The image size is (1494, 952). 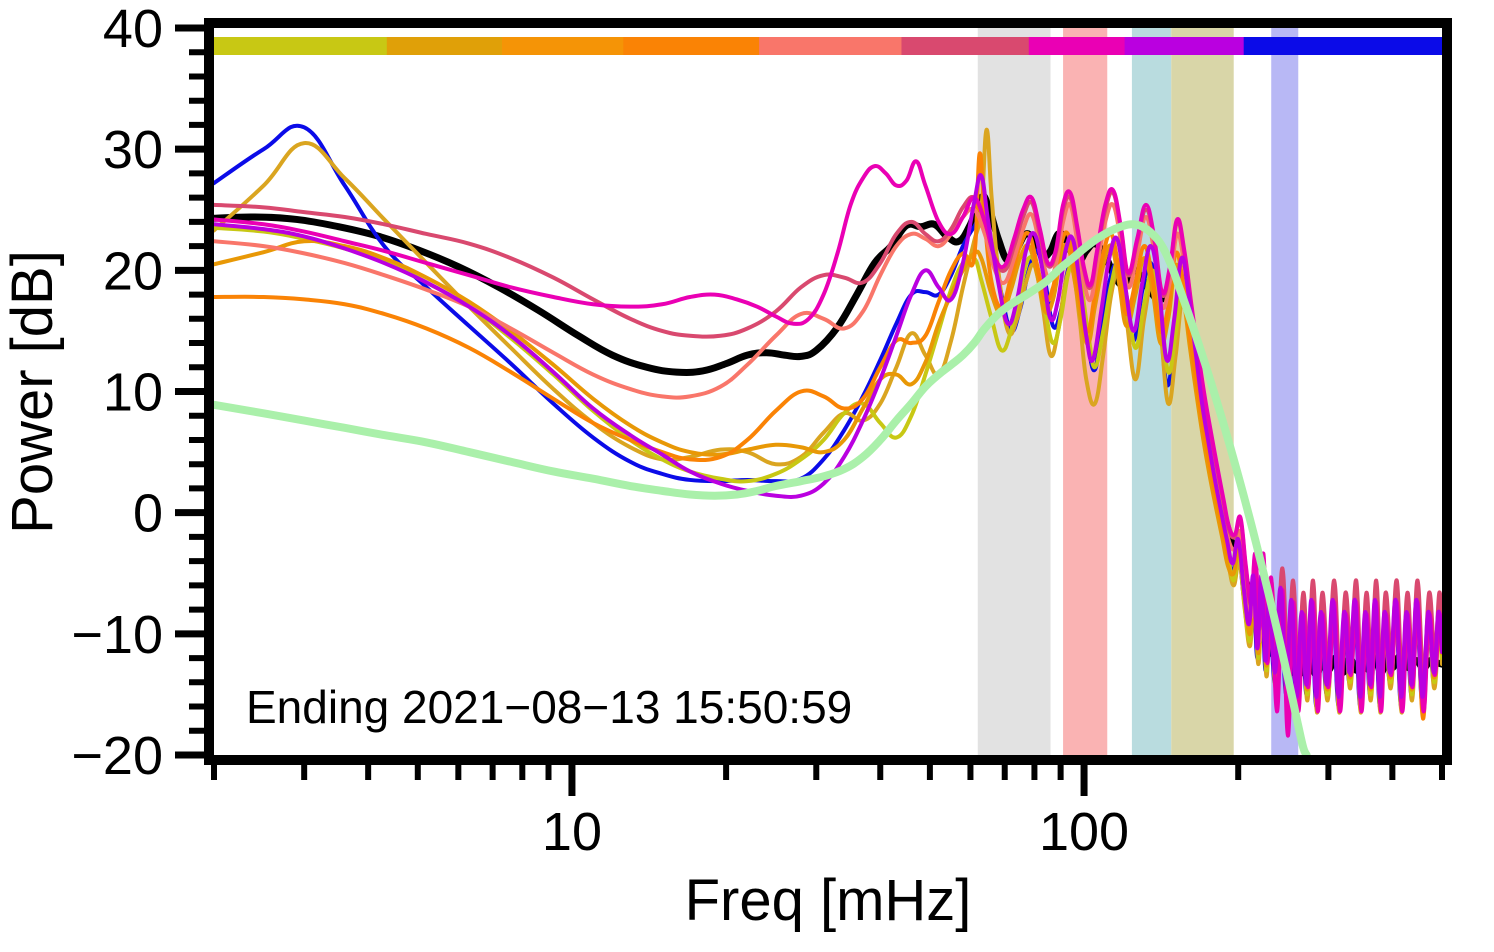 I want to click on y-tick-label: 40, so click(x=133, y=29).